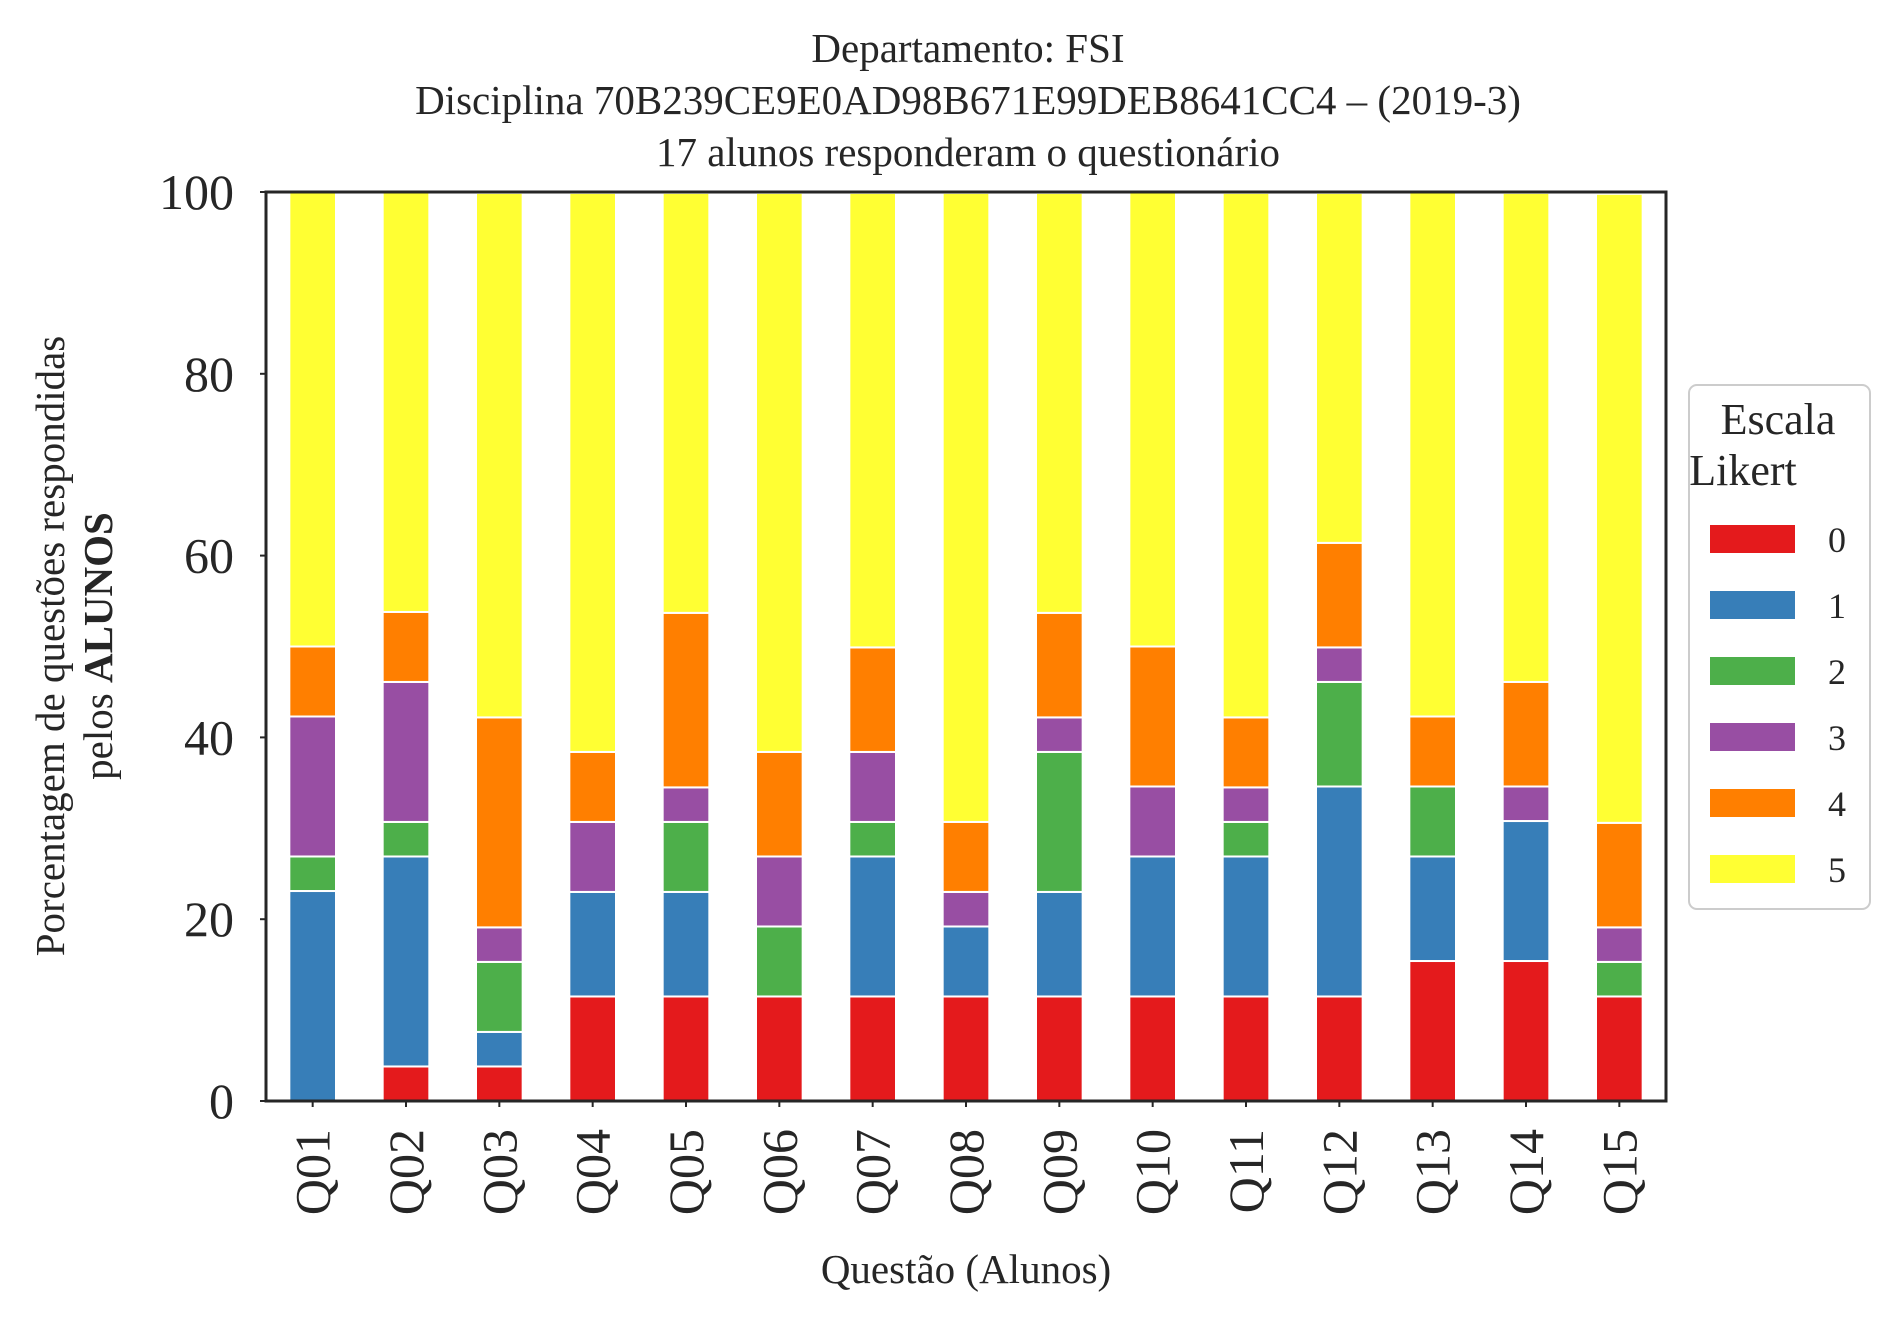 Image resolution: width=1892 pixels, height=1323 pixels. Describe the element at coordinates (593, 1172) in the screenshot. I see `x-tick-label-q04: Q04` at that location.